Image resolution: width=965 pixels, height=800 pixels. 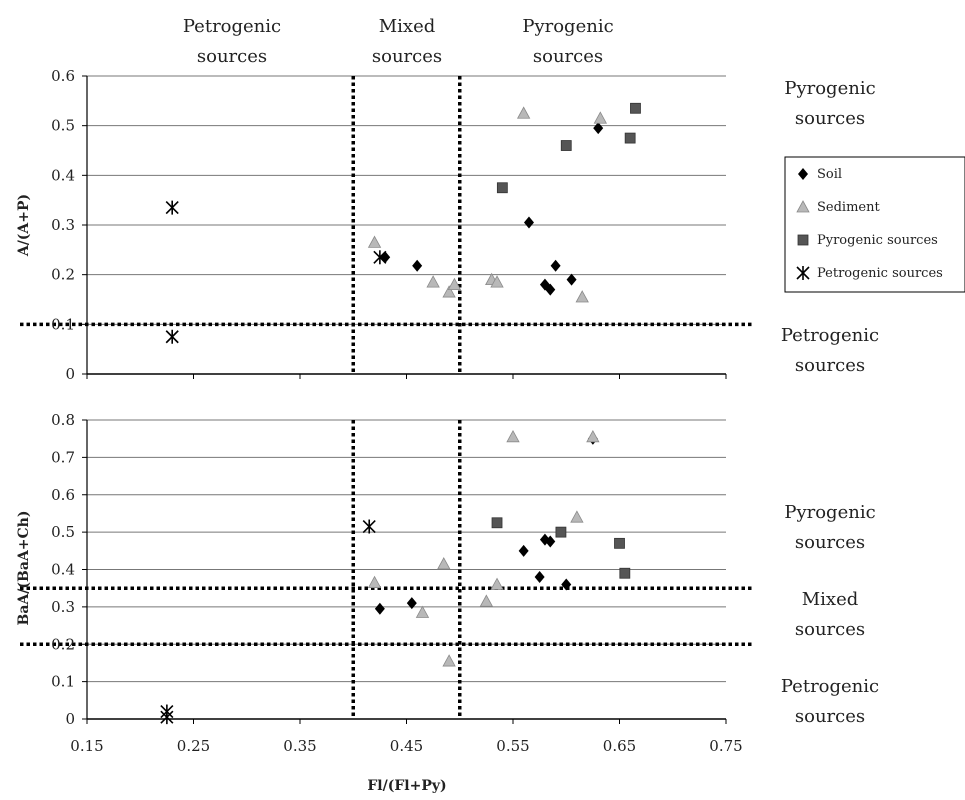 What do you see at coordinates (232, 26) in the screenshot?
I see `header-petrogenic-line1: Petrogenic` at bounding box center [232, 26].